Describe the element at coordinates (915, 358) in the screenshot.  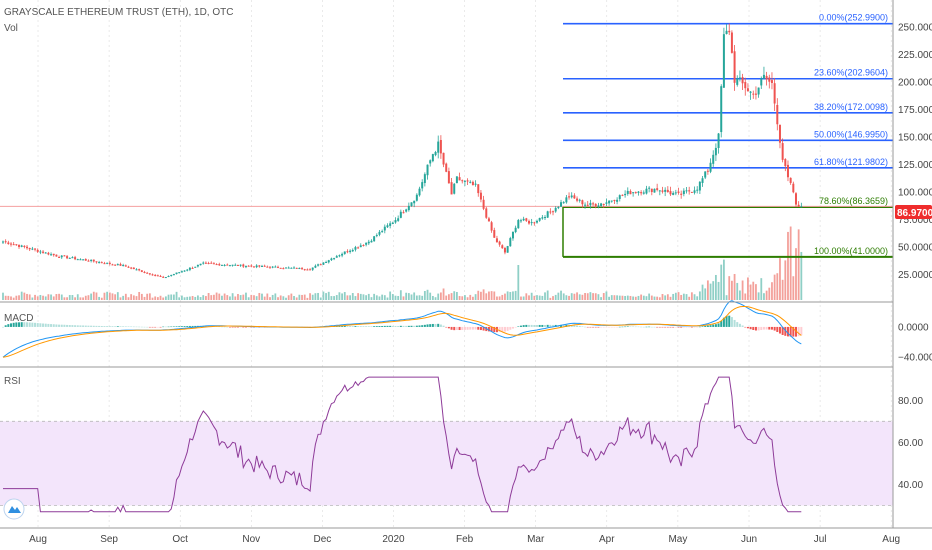
I see `macd-tick-label: −40.0000` at that location.